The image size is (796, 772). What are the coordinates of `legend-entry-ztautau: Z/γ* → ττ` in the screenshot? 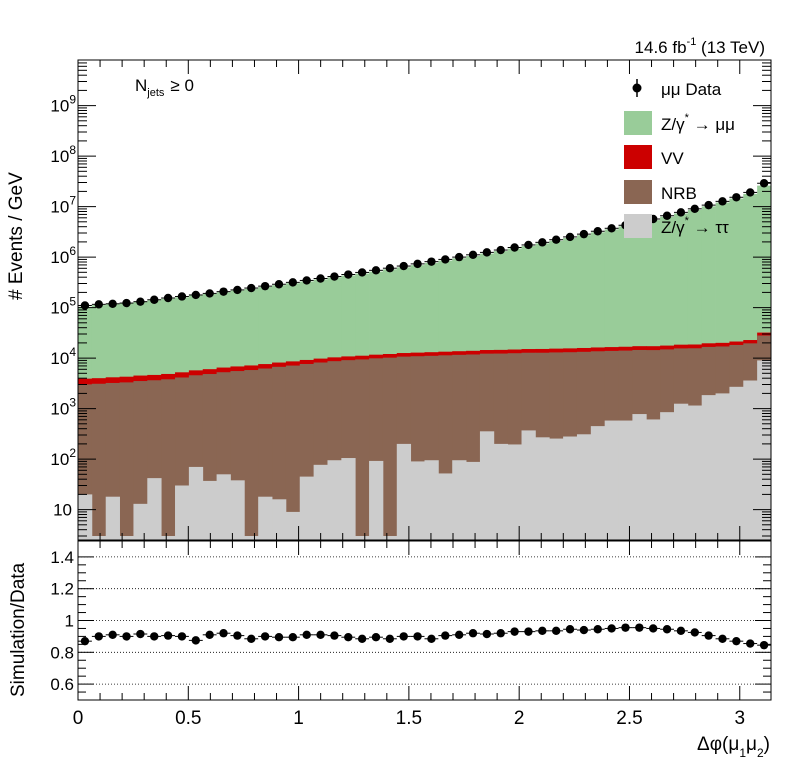 It's located at (676, 226).